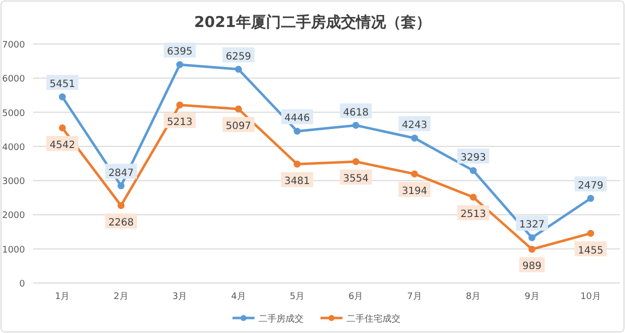 Image resolution: width=625 pixels, height=333 pixels. Describe the element at coordinates (415, 126) in the screenshot. I see `data-label: 4243` at that location.